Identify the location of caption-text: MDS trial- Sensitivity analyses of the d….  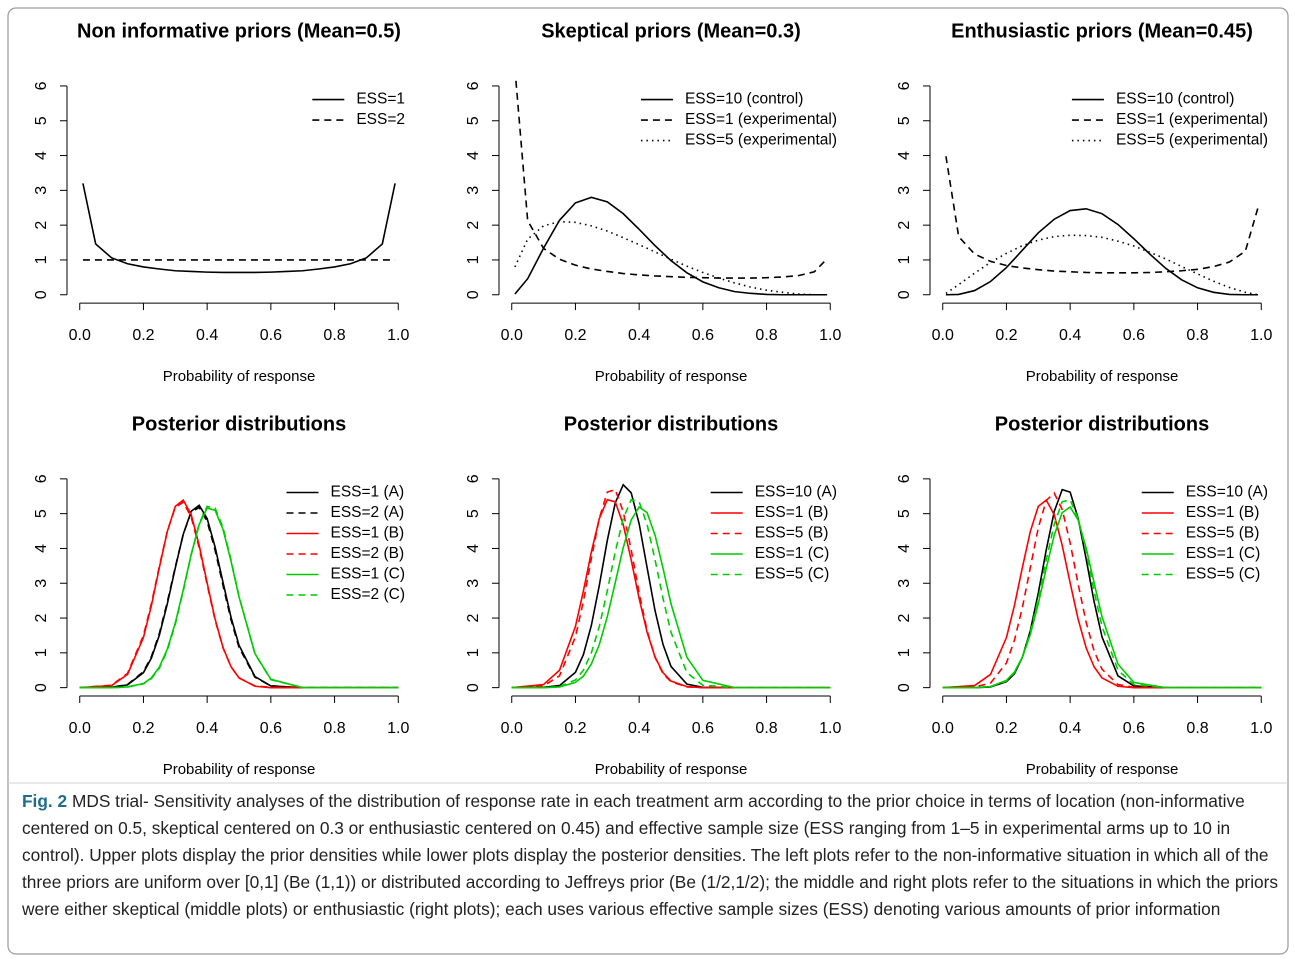
(650, 855).